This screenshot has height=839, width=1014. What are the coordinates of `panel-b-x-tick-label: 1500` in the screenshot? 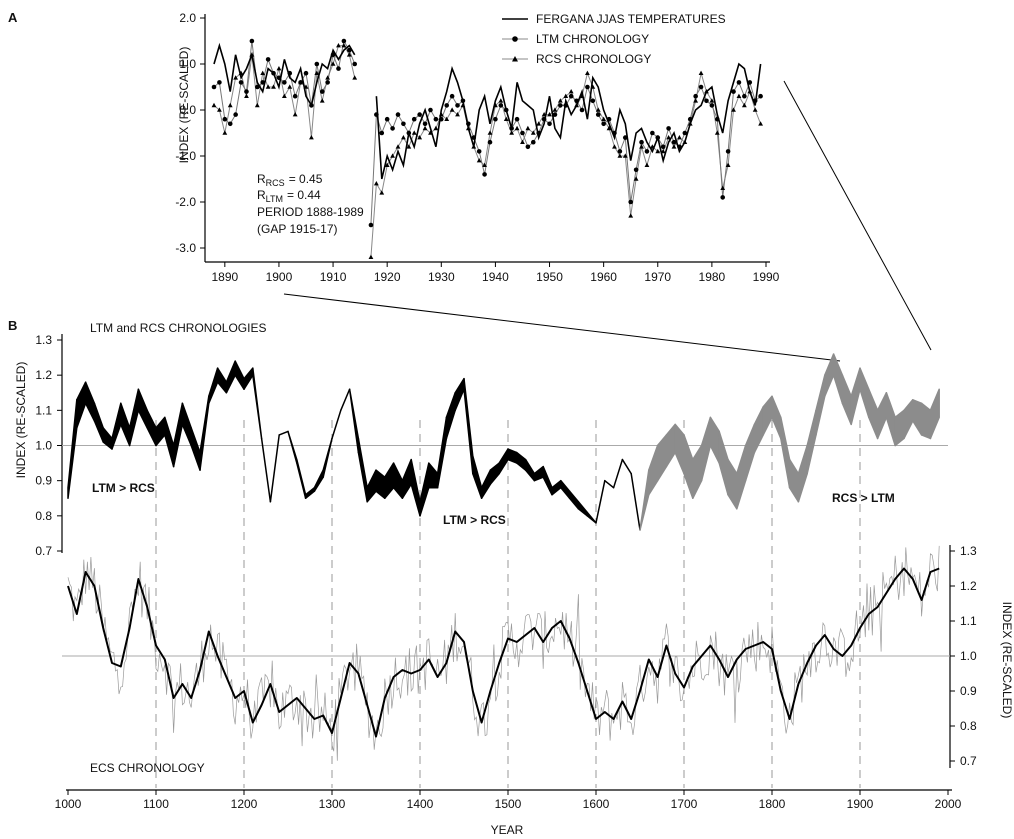 It's located at (508, 804).